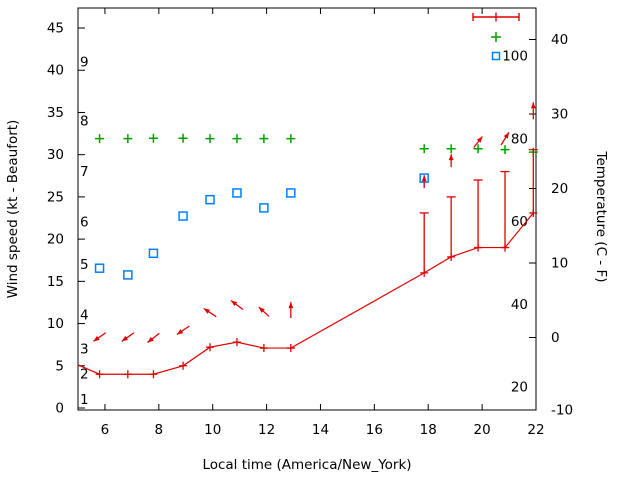  Describe the element at coordinates (13, 209) in the screenshot. I see `y-axis-label-wind-speed: Wind speed (kt - Beaufort)` at that location.